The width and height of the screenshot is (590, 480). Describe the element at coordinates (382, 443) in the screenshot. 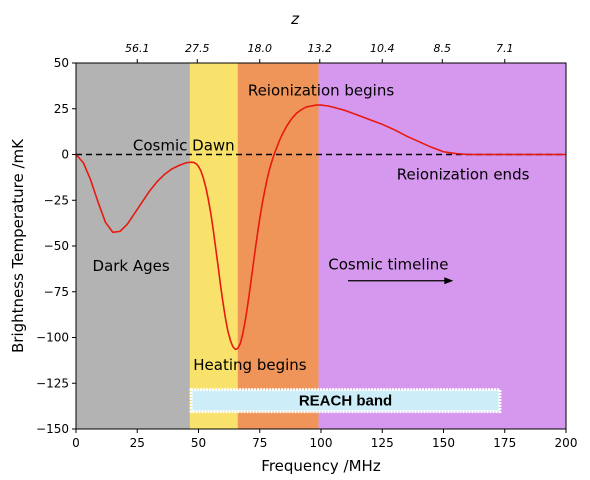

I see `x-tick-label: 125` at that location.